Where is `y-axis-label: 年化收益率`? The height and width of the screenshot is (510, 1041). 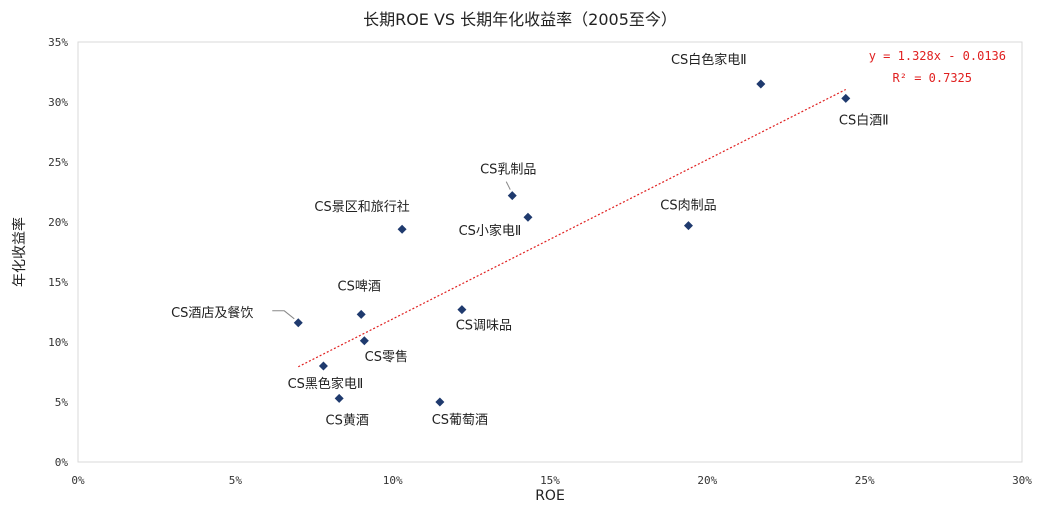 y-axis-label: 年化收益率 is located at coordinates (19, 252).